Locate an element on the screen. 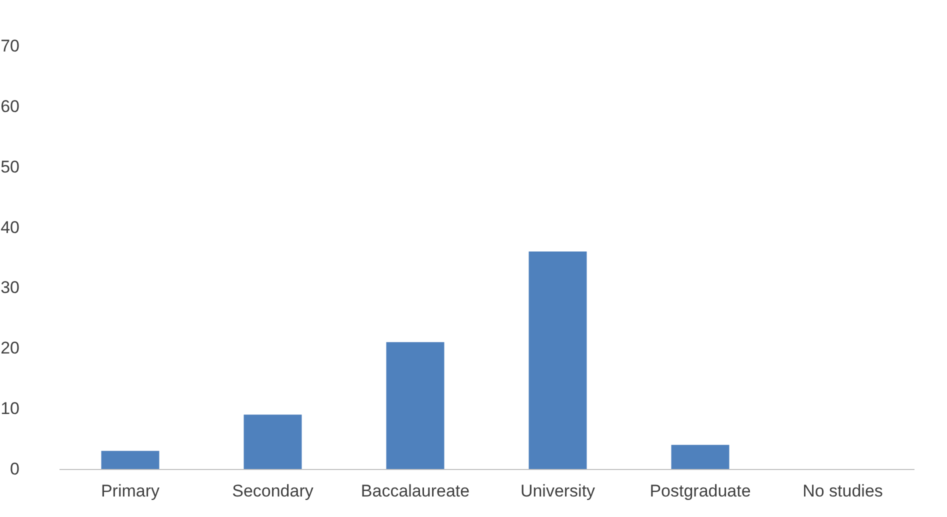 The image size is (947, 517). x-tick-label: University is located at coordinates (558, 491).